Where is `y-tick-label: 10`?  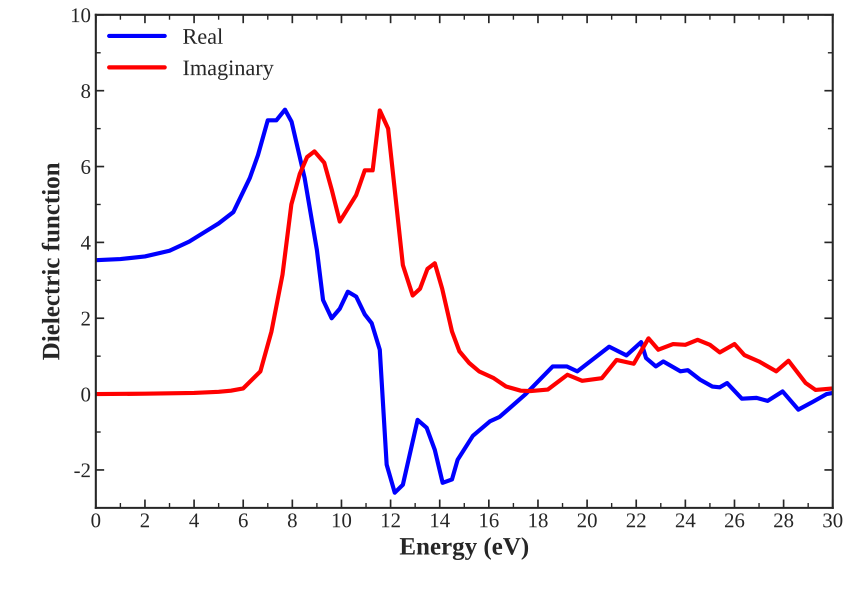 y-tick-label: 10 is located at coordinates (81, 15).